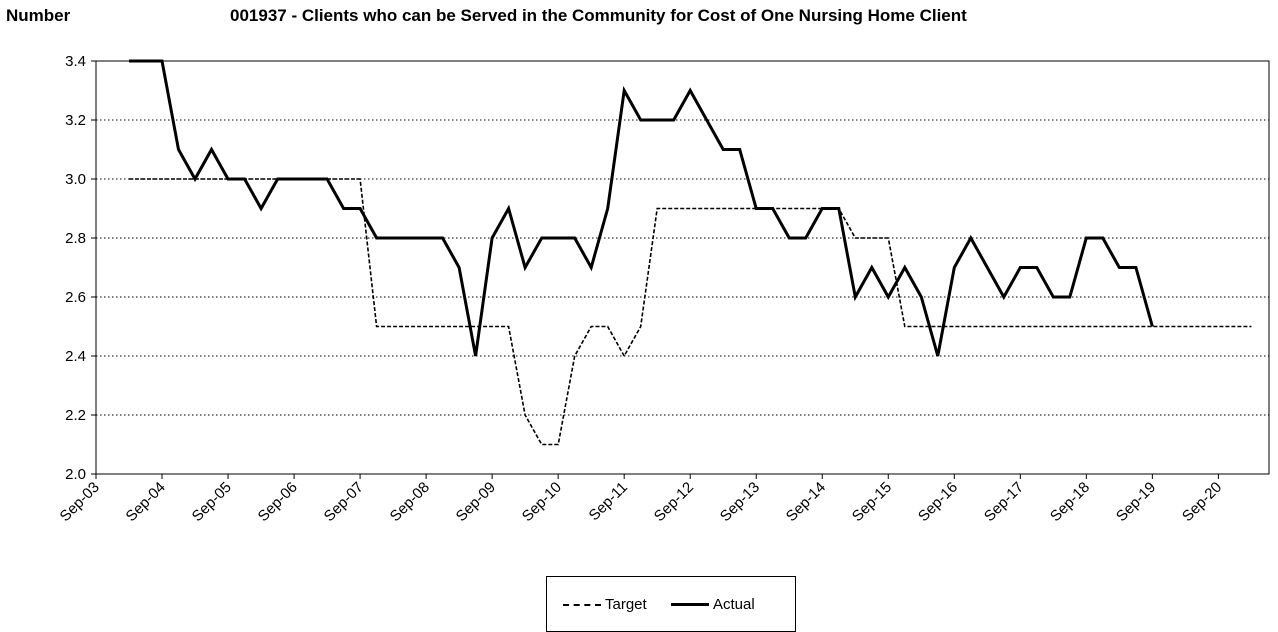 The width and height of the screenshot is (1278, 632). What do you see at coordinates (608, 501) in the screenshot?
I see `x-tick-label: Sep-11` at bounding box center [608, 501].